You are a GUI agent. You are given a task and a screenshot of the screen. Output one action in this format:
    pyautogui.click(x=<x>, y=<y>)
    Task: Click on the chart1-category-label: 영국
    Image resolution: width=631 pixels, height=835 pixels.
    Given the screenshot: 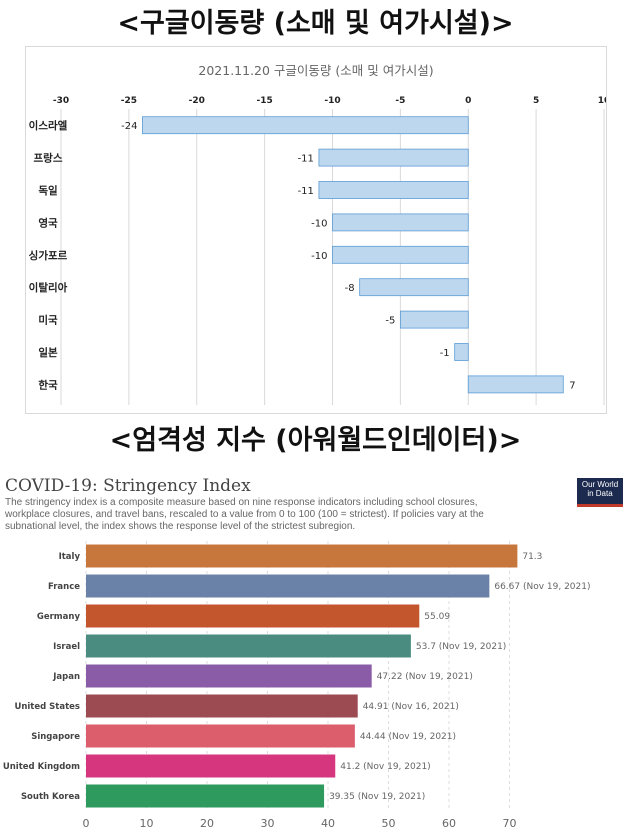 What is the action you would take?
    pyautogui.click(x=48, y=222)
    